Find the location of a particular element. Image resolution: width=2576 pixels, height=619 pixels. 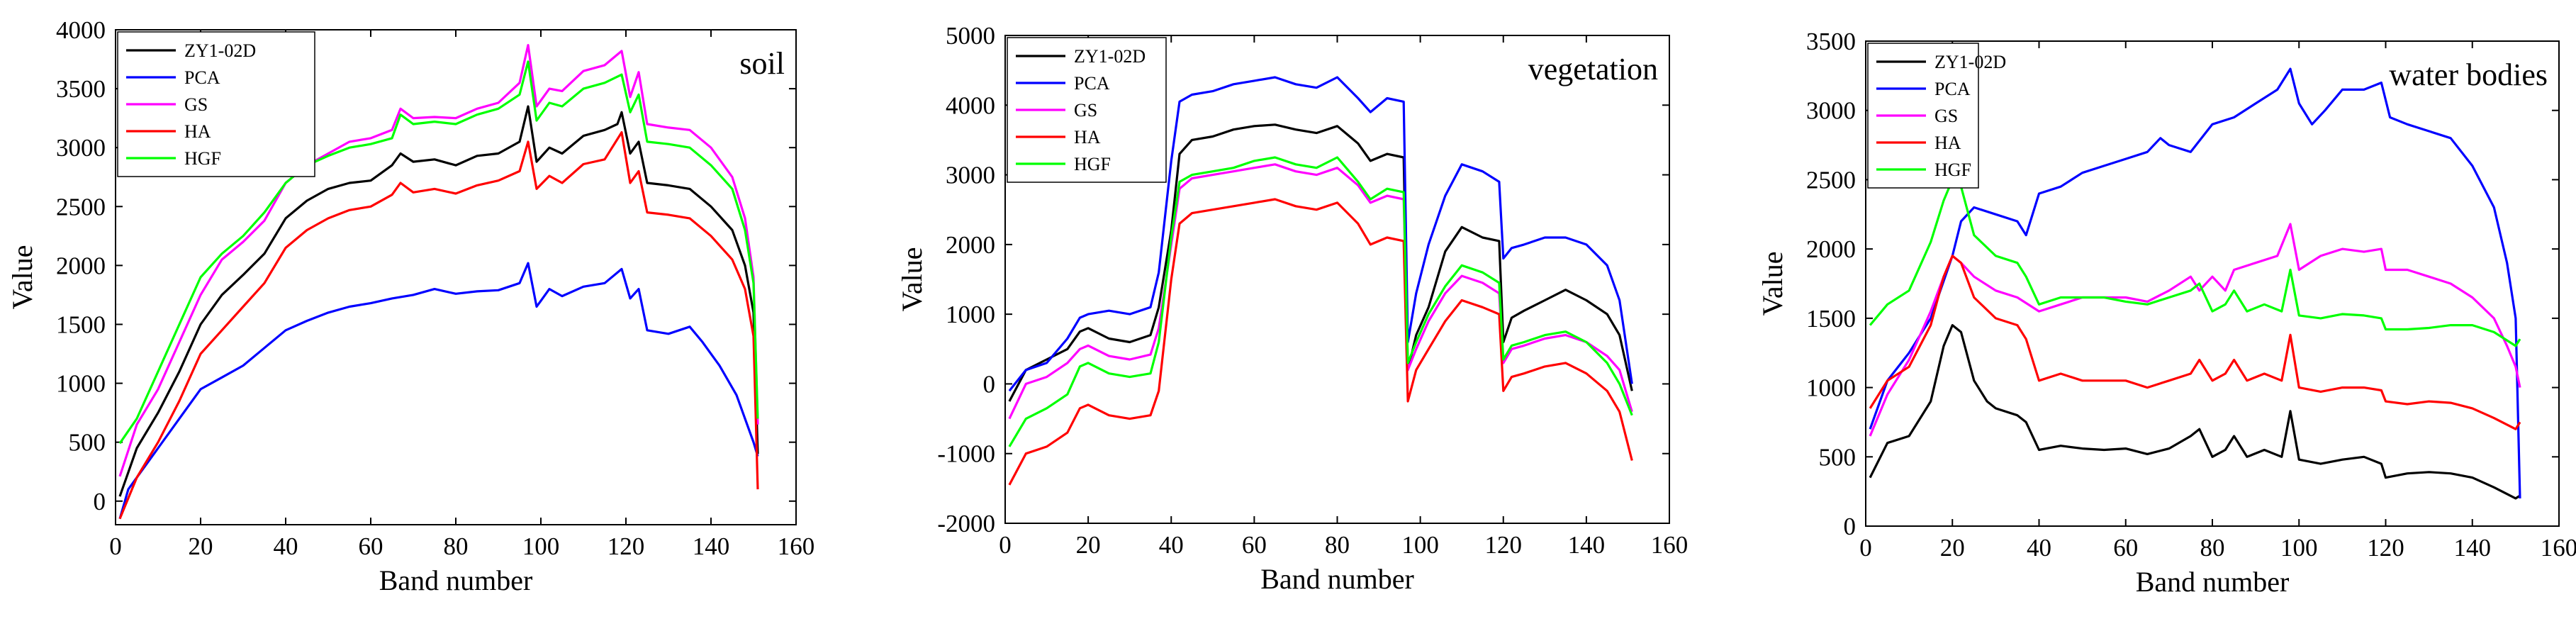

panel-title: water bodies is located at coordinates (2469, 74).